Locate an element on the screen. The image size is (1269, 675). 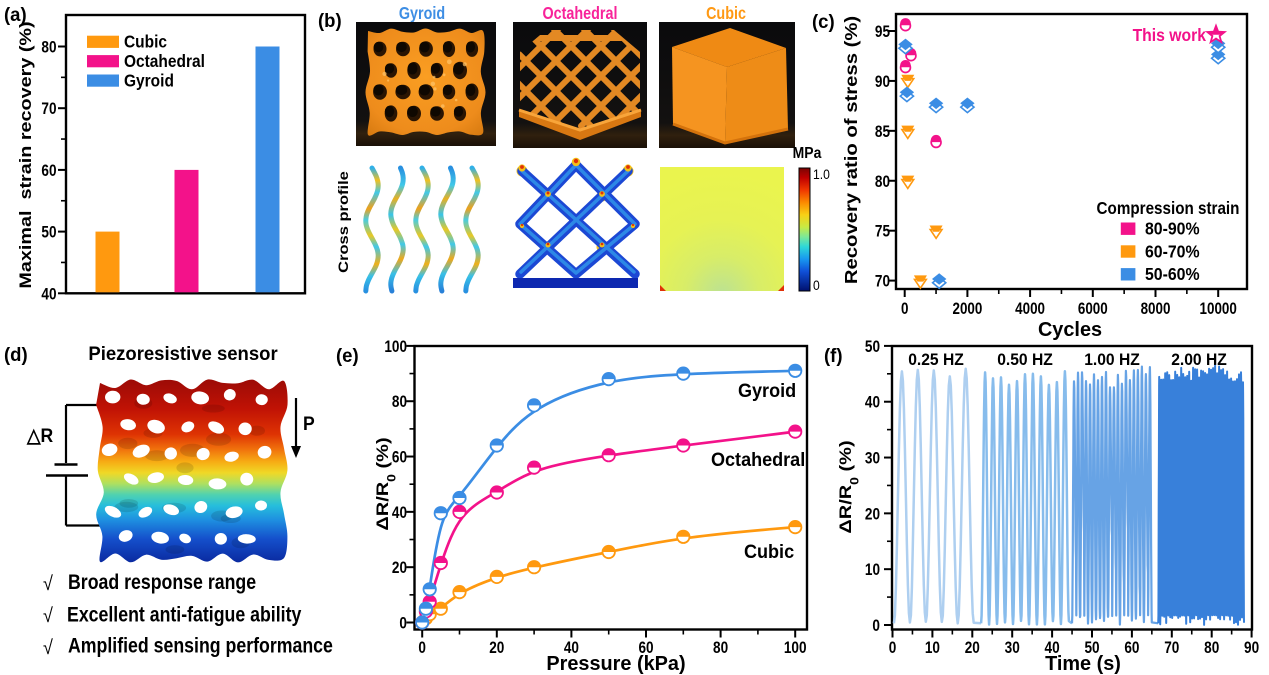
svg-text: Compression strain is located at coordinates (1168, 208).